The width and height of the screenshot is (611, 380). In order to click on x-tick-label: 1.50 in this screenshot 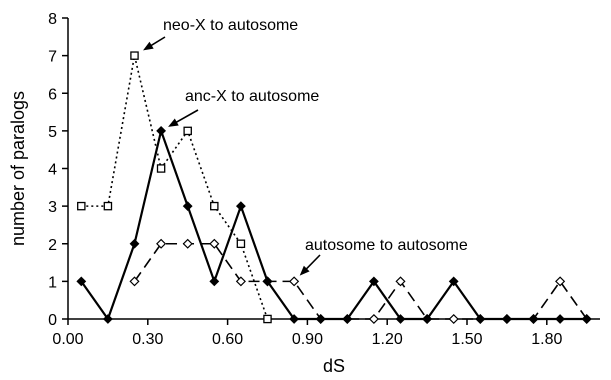, I will do `click(466, 339)`.